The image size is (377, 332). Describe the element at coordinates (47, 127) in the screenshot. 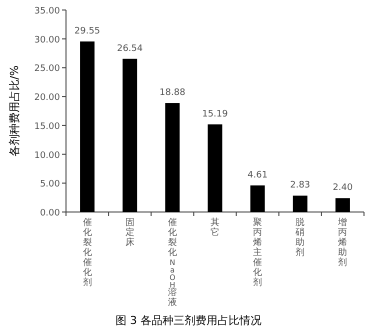

I see `y-tick-label: 15.00` at that location.